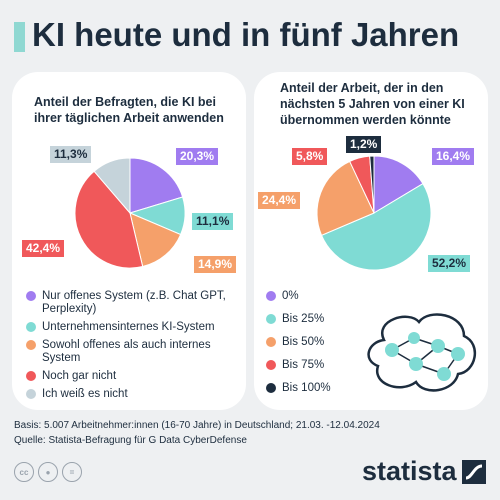  Describe the element at coordinates (133, 394) in the screenshot. I see `legend-item: Ich weiß es nicht` at that location.